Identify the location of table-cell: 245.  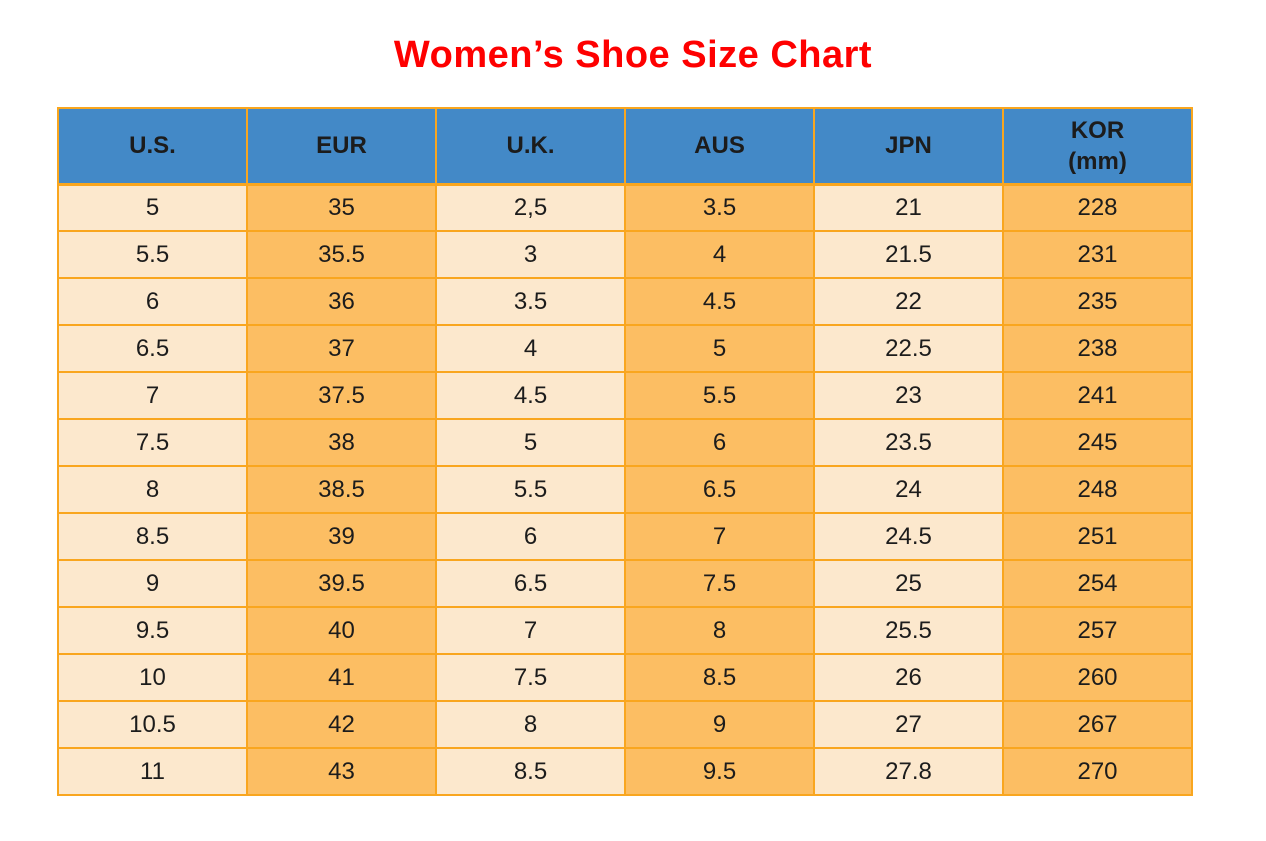
(1097, 442).